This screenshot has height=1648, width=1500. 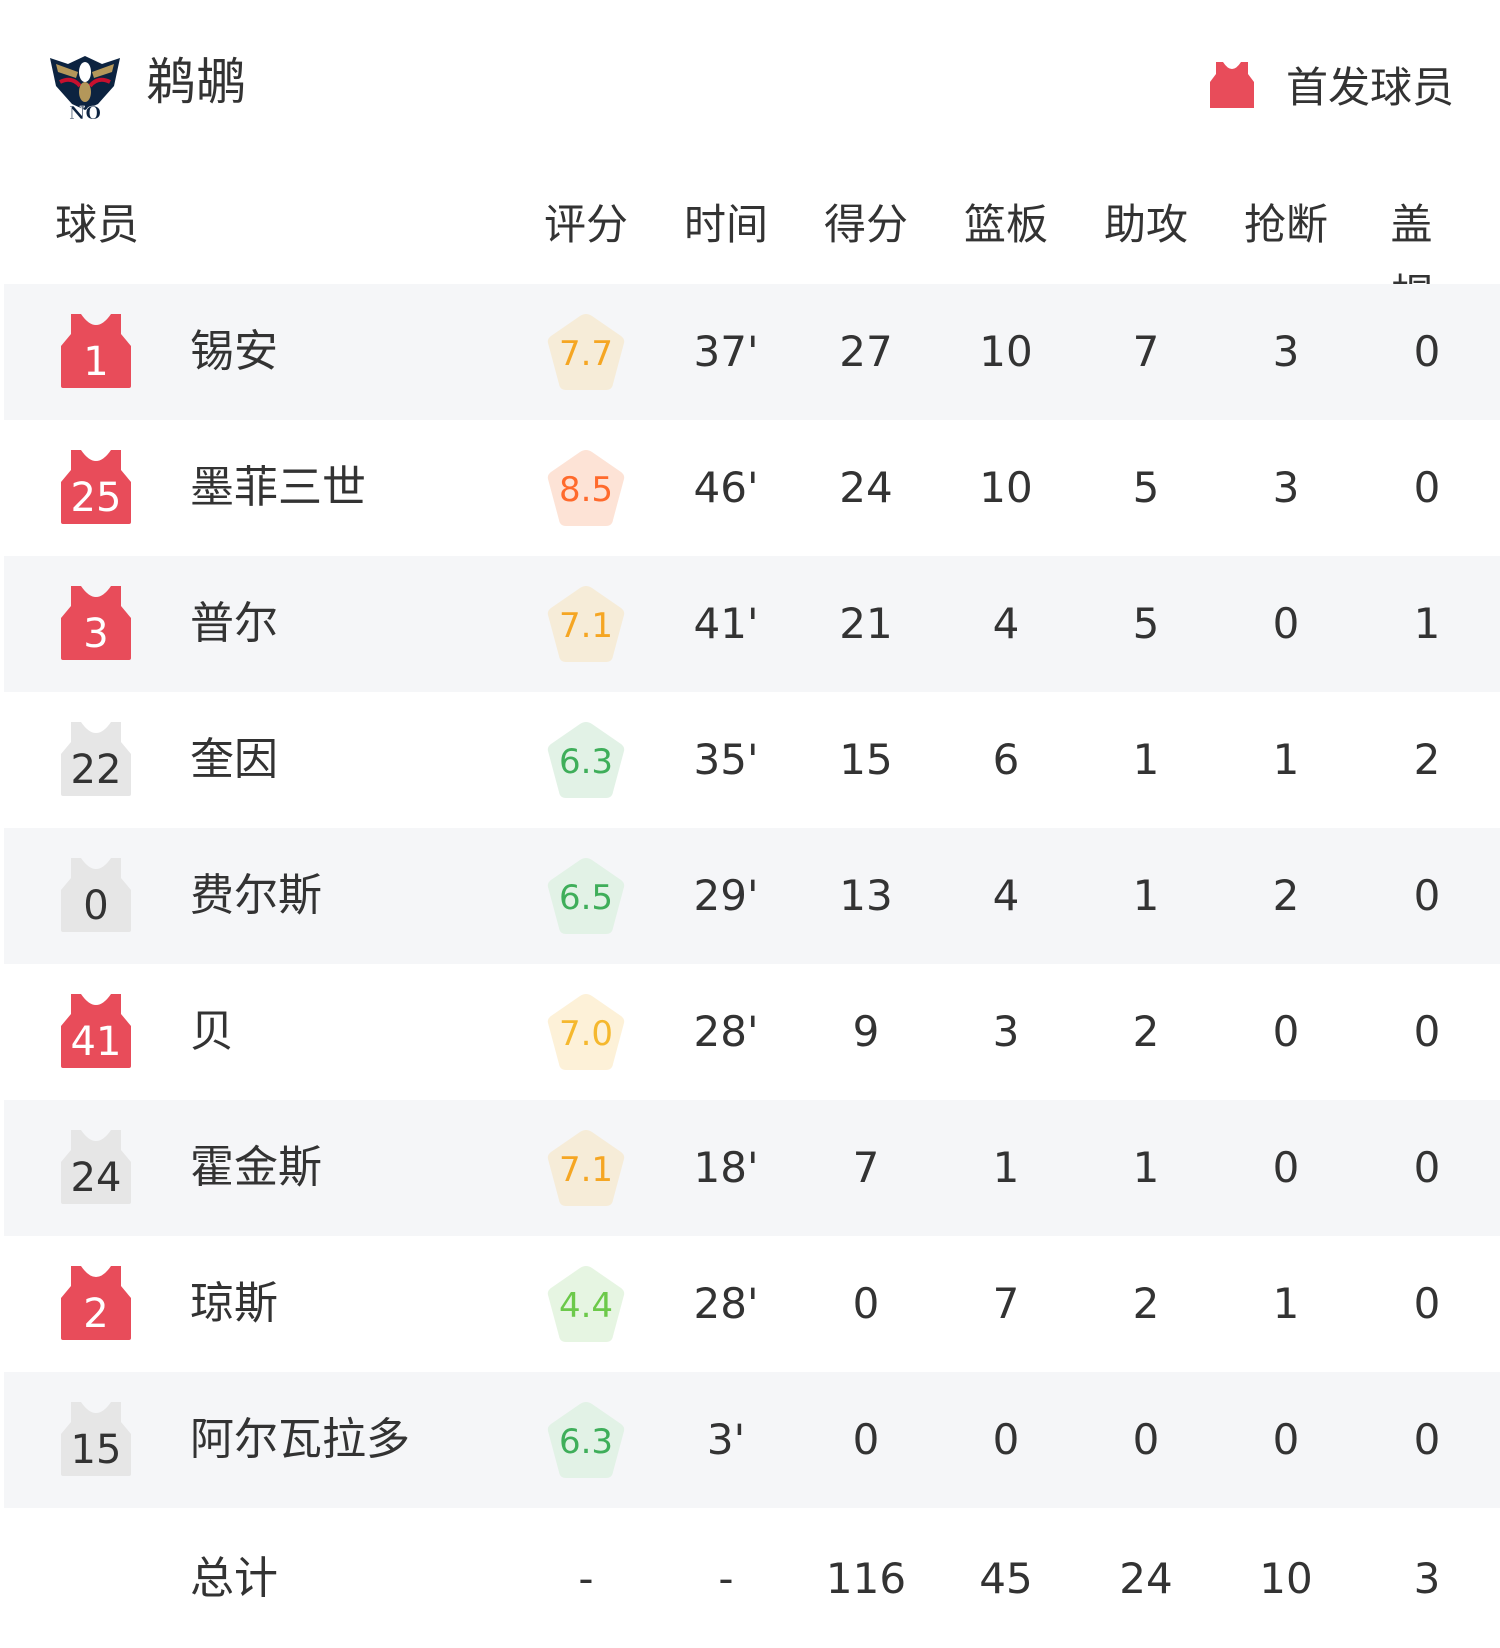 I want to click on stat-rebounds: 7, so click(x=1006, y=1303).